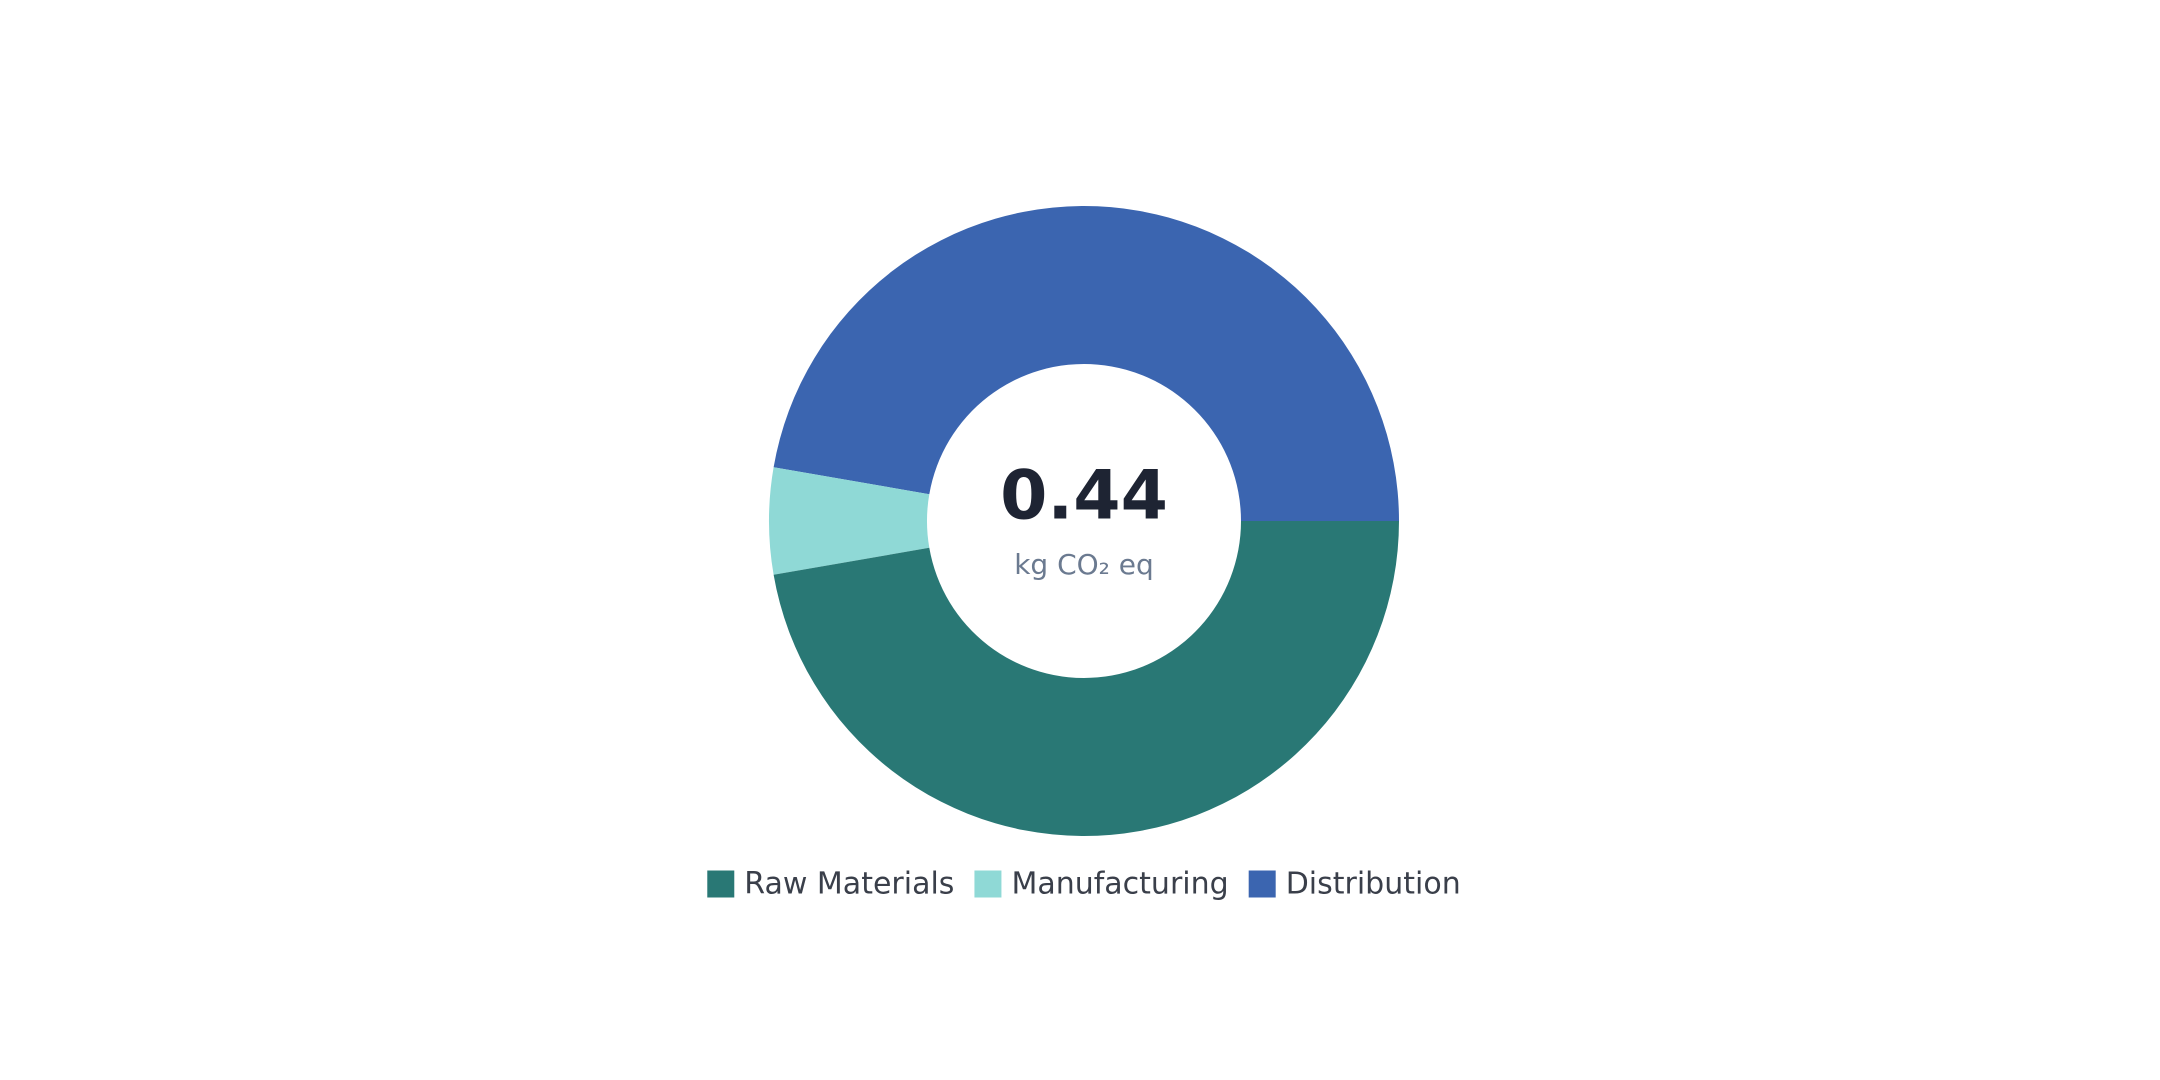 The width and height of the screenshot is (2160, 1080). What do you see at coordinates (1119, 884) in the screenshot?
I see `legend-label: Manufacturing` at bounding box center [1119, 884].